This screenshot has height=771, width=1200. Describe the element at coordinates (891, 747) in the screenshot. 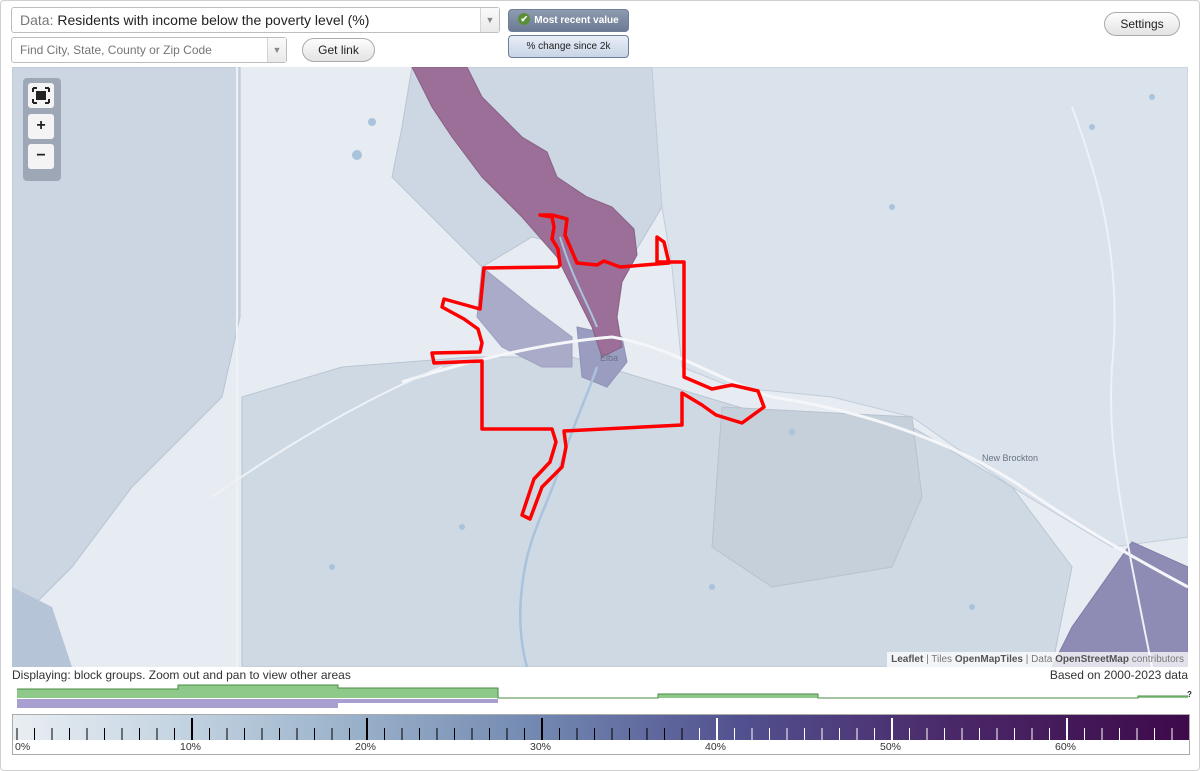

I see `legend-tick-label: 50%` at that location.